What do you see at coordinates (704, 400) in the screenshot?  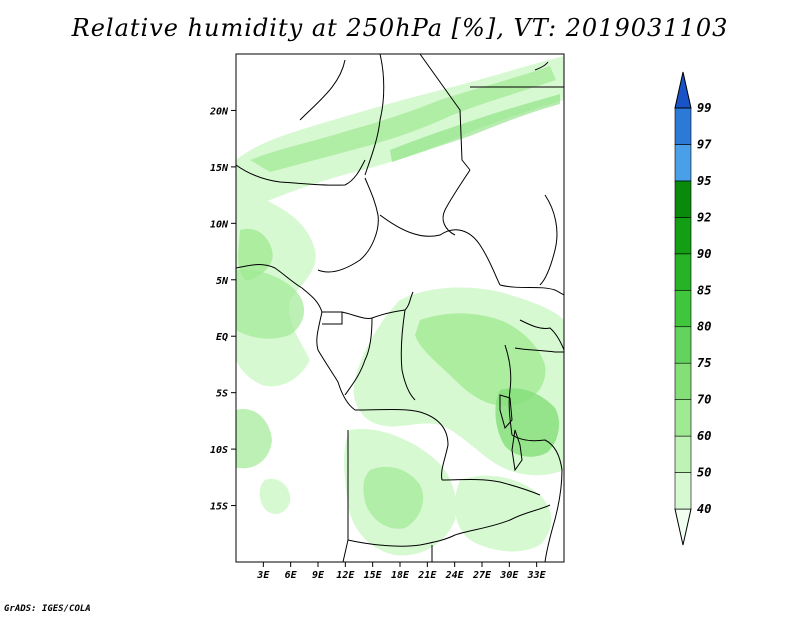 I see `colorbar-label: 70` at bounding box center [704, 400].